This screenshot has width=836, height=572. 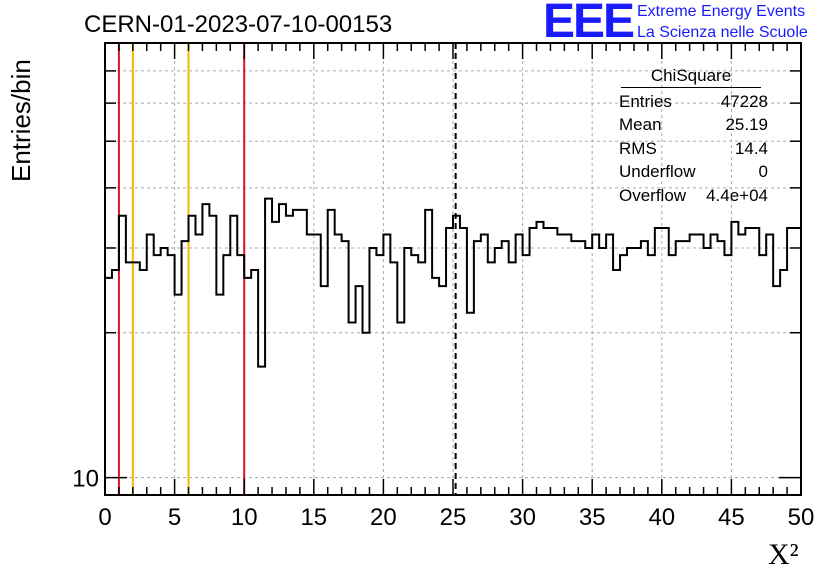 I want to click on stats-label: Overflow, so click(x=653, y=195).